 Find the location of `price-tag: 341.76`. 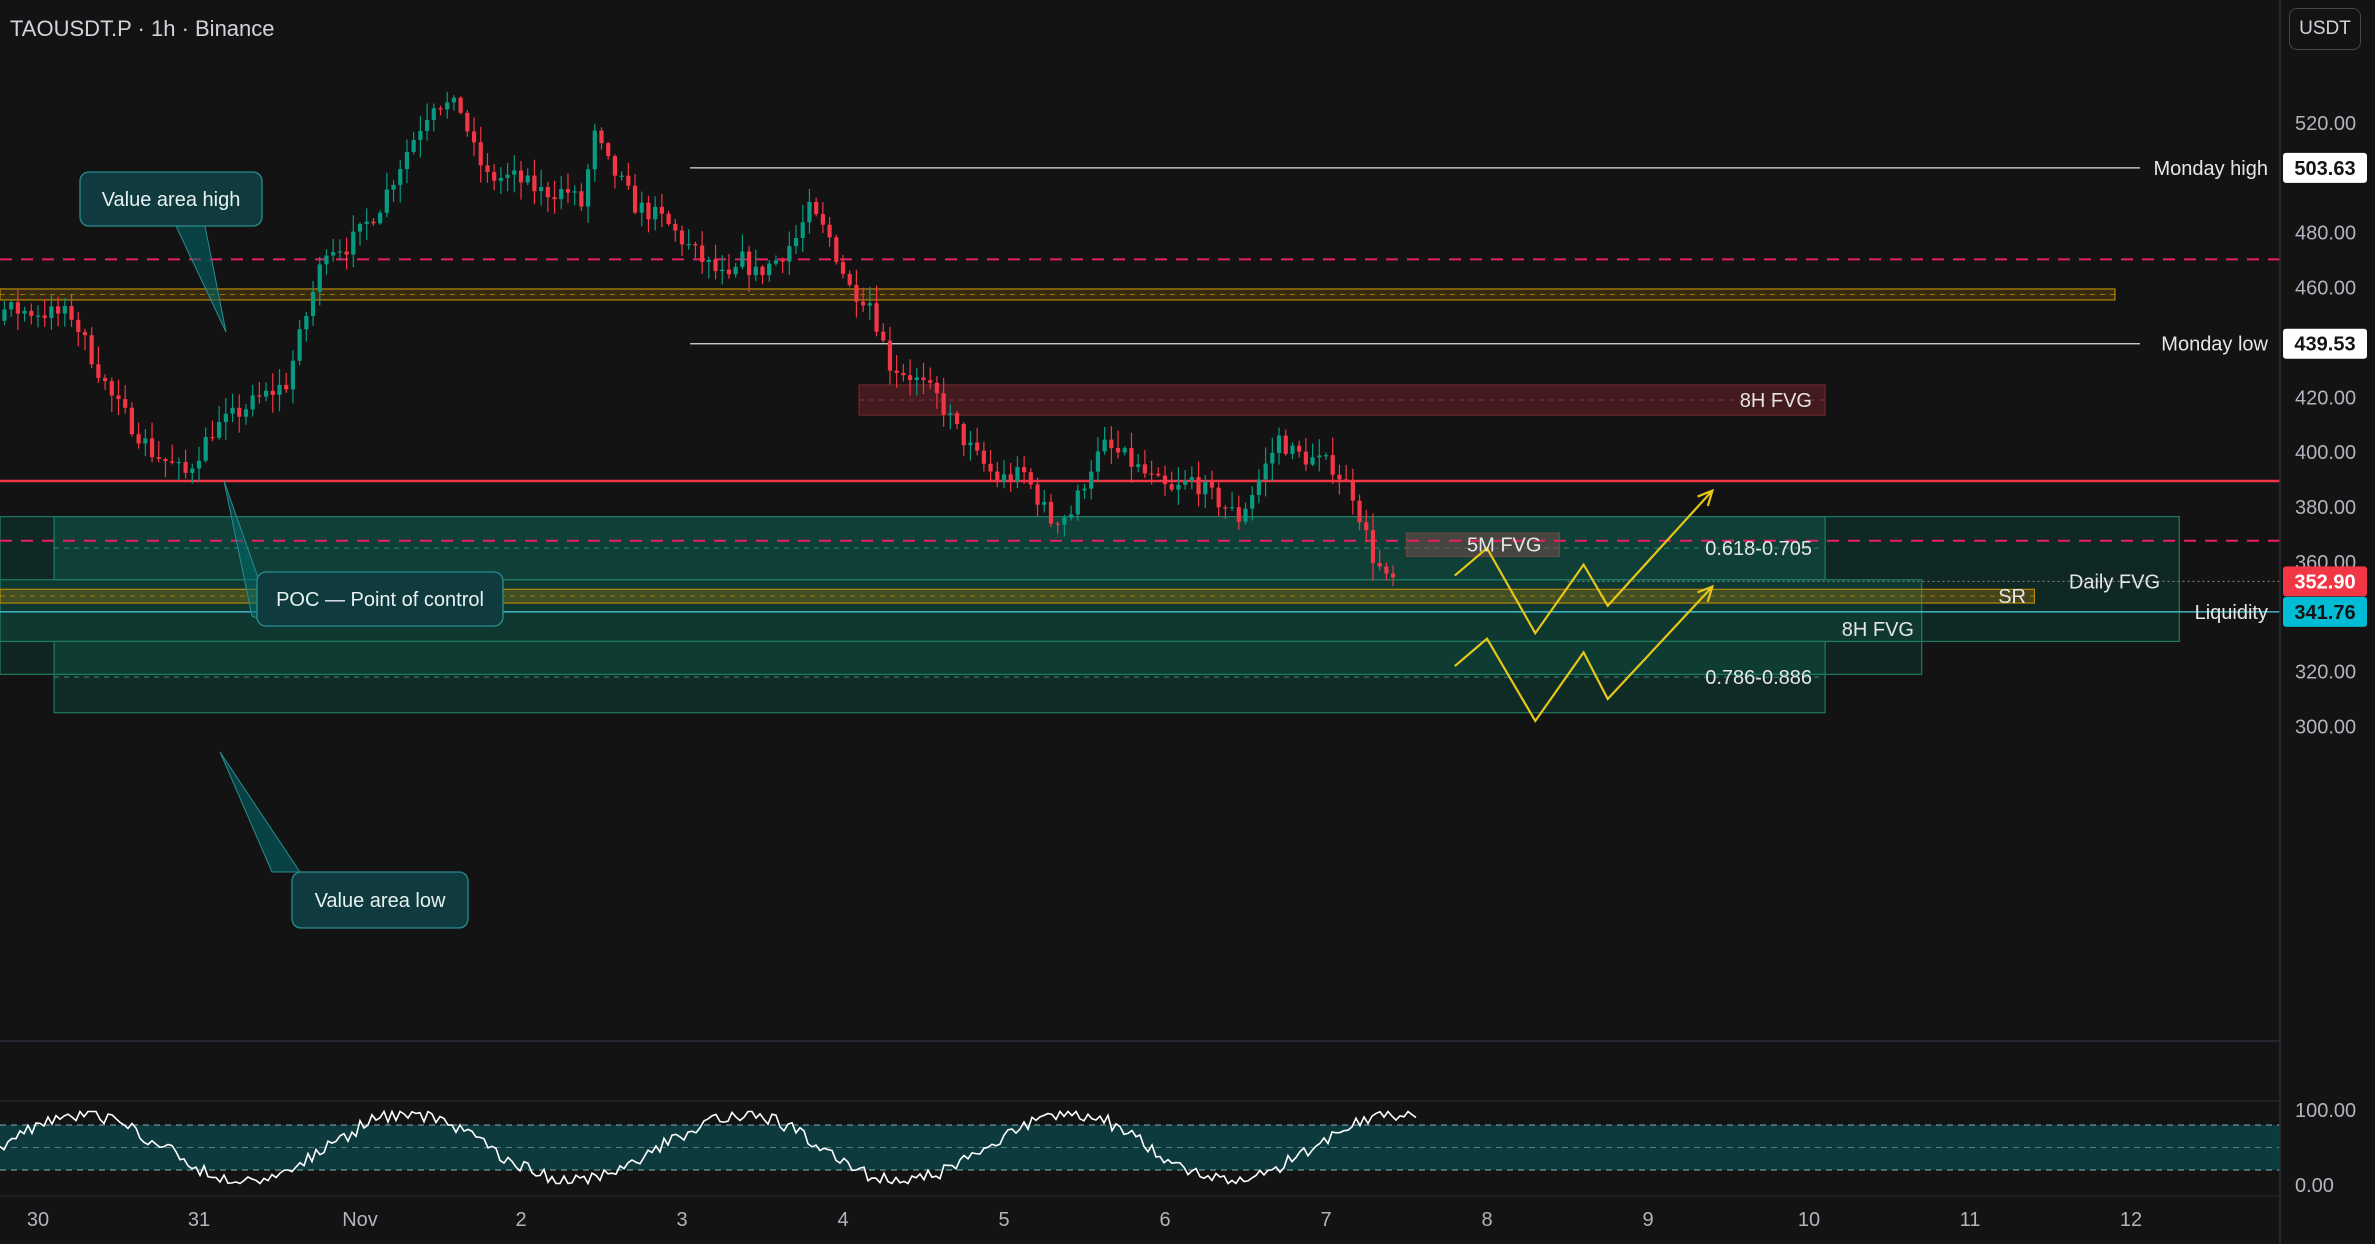

price-tag: 341.76 is located at coordinates (2325, 611).